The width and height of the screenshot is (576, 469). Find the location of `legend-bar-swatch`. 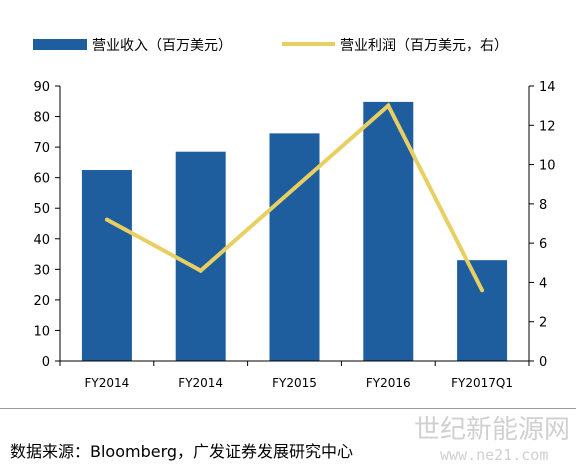

legend-bar-swatch is located at coordinates (60, 44).